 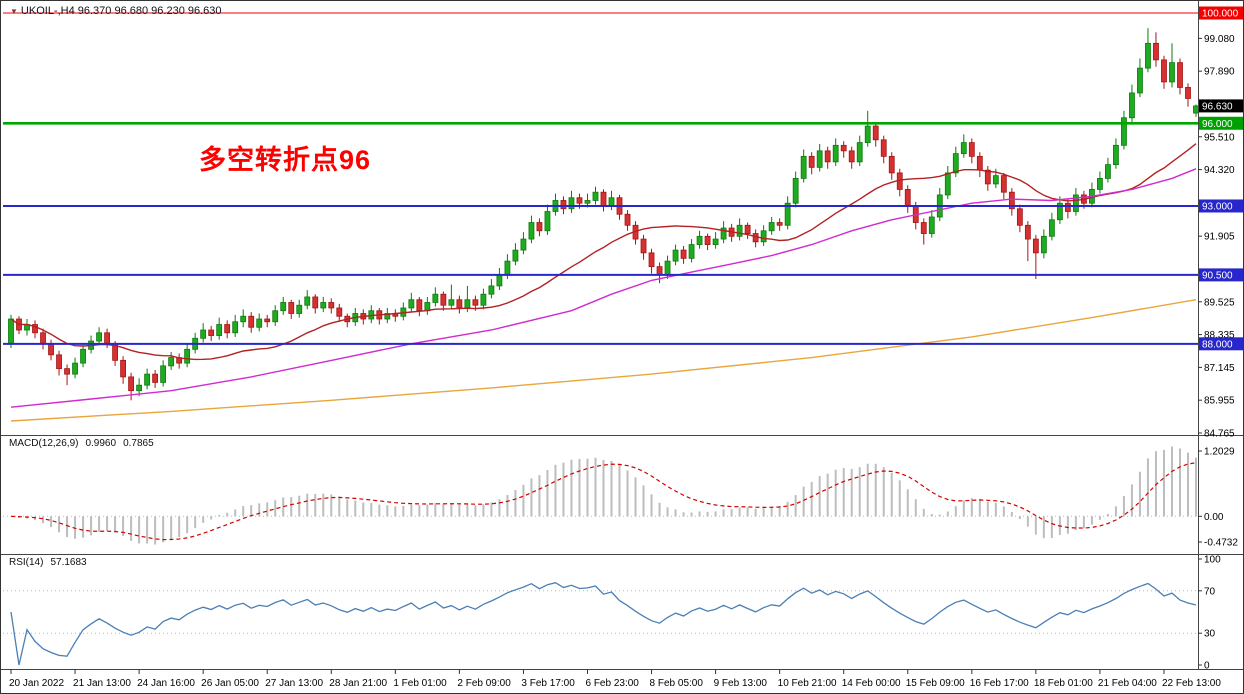 I want to click on price-badge-text: 90.500, so click(x=1217, y=275).